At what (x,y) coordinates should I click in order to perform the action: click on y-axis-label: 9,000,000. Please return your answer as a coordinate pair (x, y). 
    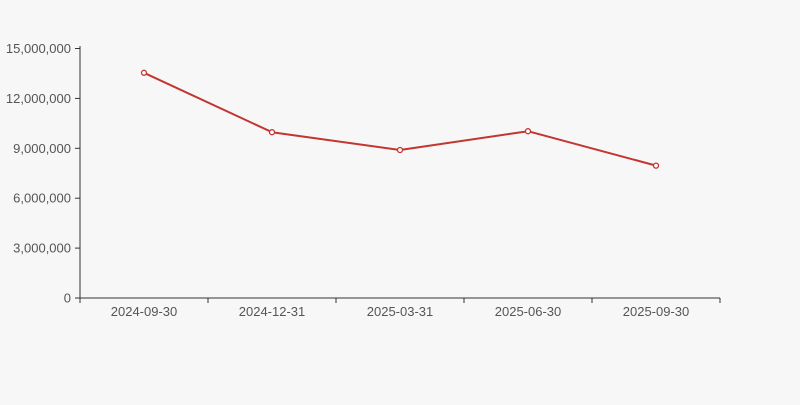
    Looking at the image, I should click on (42, 148).